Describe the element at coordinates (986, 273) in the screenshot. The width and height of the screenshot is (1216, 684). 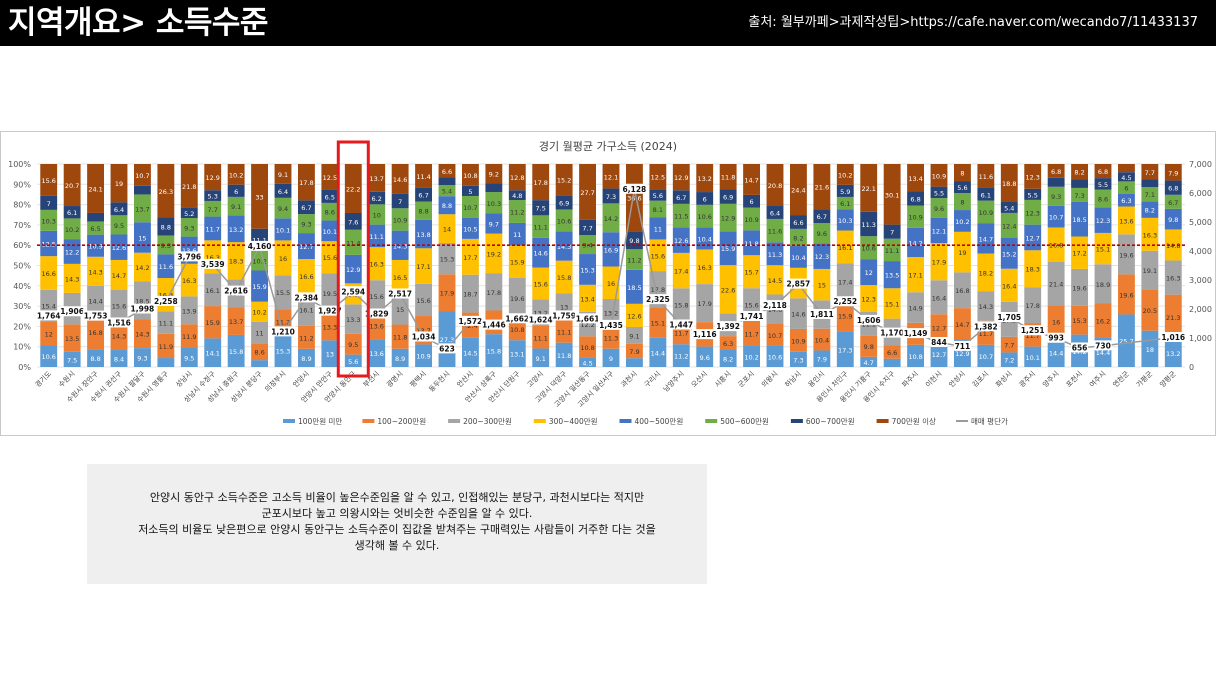
I see `segment-value-label: 18.2` at that location.